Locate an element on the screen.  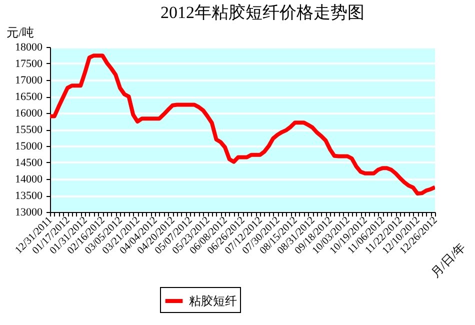
x-axis-title: 月/日/年 is located at coordinates (448, 260).